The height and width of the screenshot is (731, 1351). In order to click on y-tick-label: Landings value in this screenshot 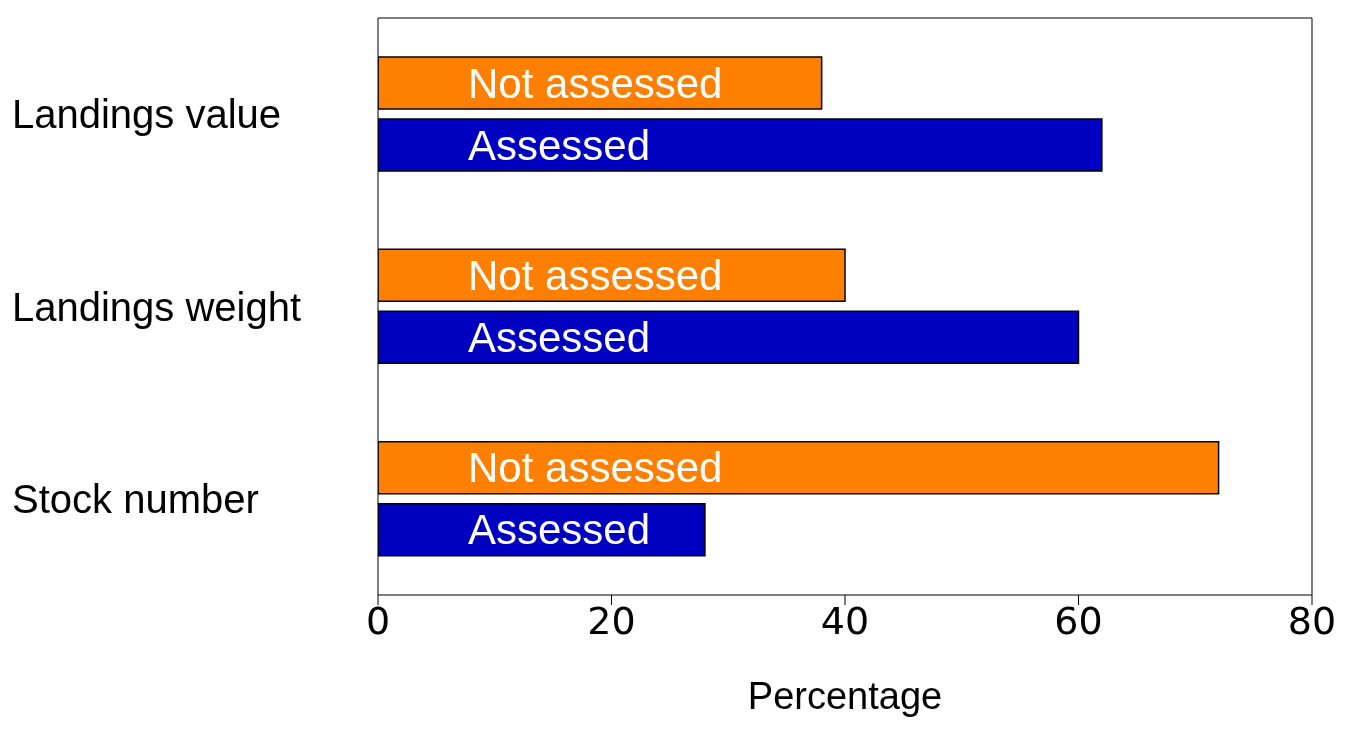, I will do `click(147, 114)`.